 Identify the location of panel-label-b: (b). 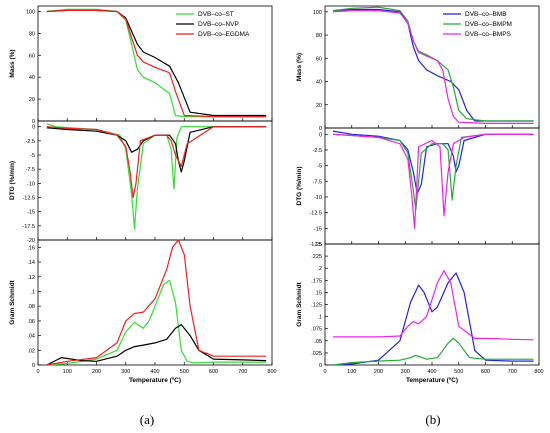
(433, 419).